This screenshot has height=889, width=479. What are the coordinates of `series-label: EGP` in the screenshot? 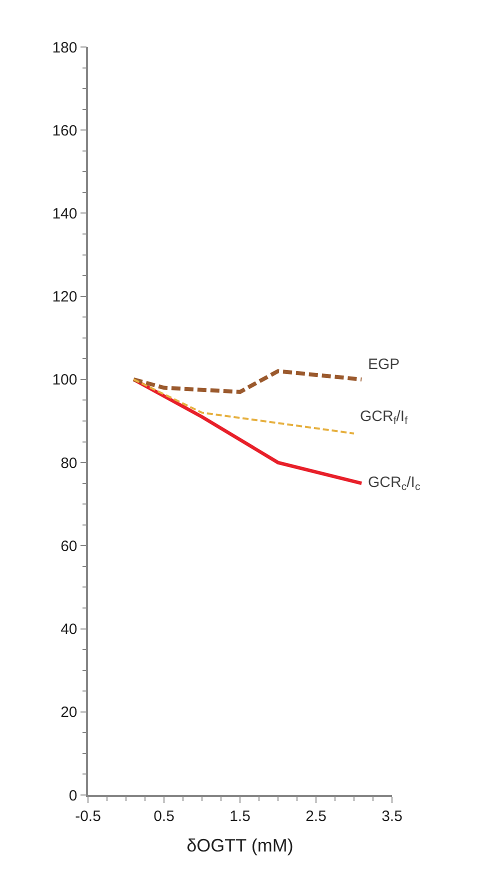 It's located at (384, 364).